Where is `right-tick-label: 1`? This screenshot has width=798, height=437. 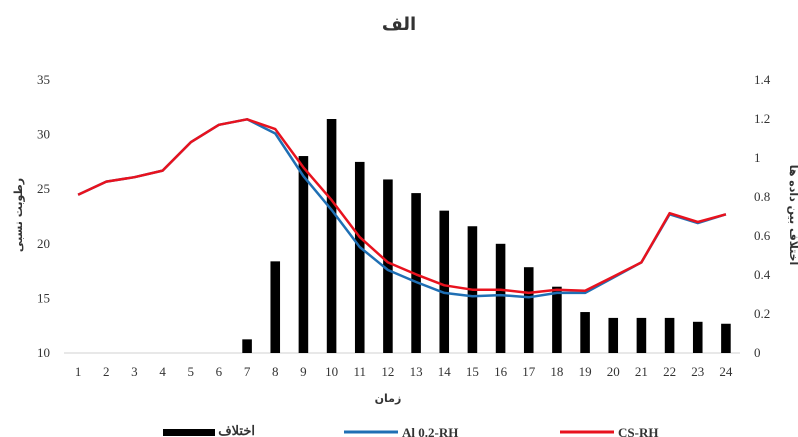 right-tick-label: 1 is located at coordinates (757, 157).